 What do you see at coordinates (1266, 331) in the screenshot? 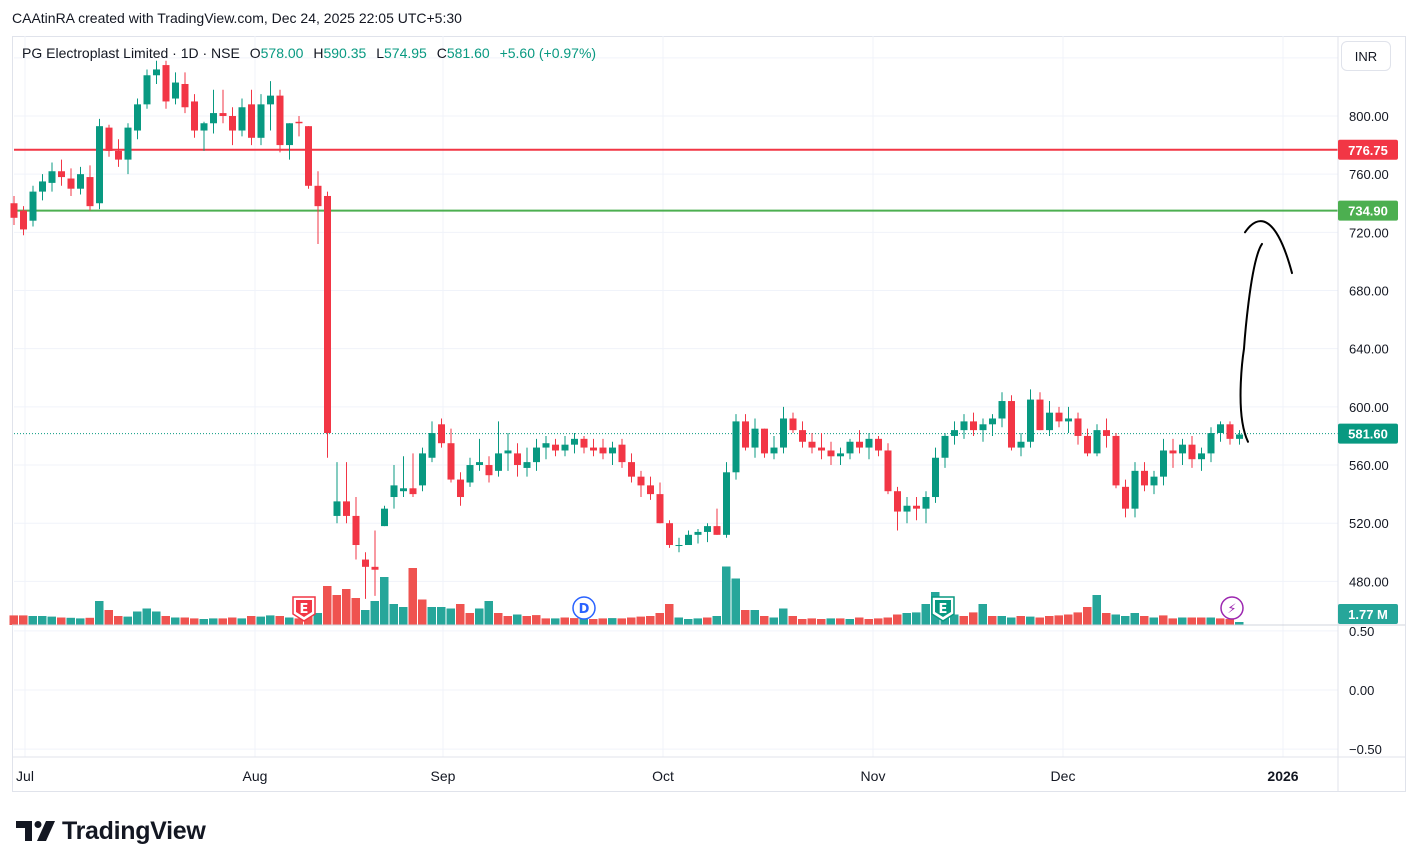
I see `drawn-projection-arc` at bounding box center [1266, 331].